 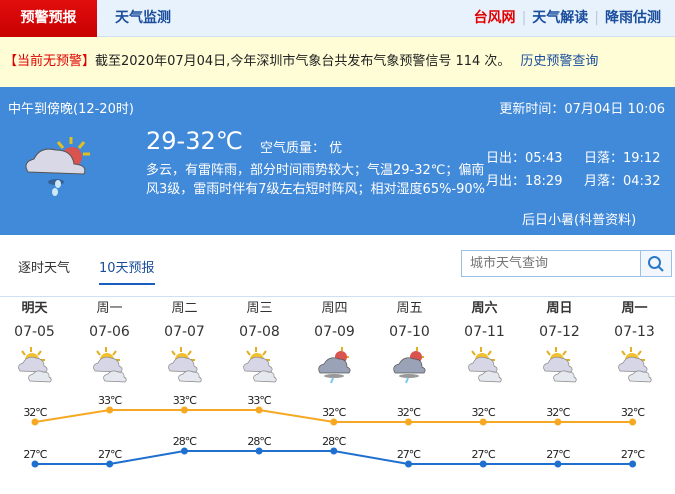 I want to click on link-typhoon: 台风网, so click(x=494, y=18).